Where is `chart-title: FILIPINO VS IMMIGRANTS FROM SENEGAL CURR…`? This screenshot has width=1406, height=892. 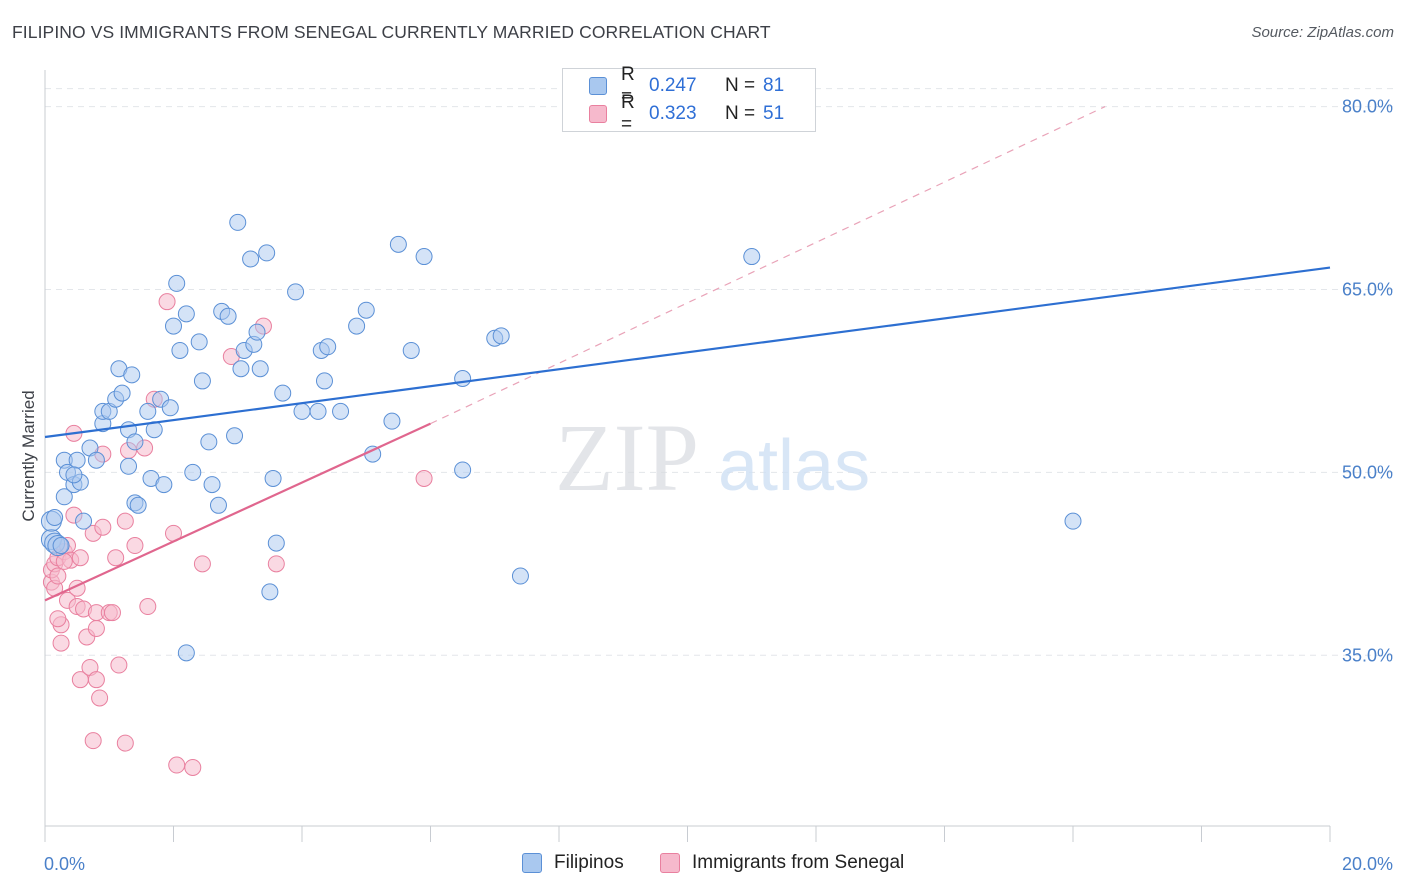 chart-title: FILIPINO VS IMMIGRANTS FROM SENEGAL CURR… is located at coordinates (391, 32).